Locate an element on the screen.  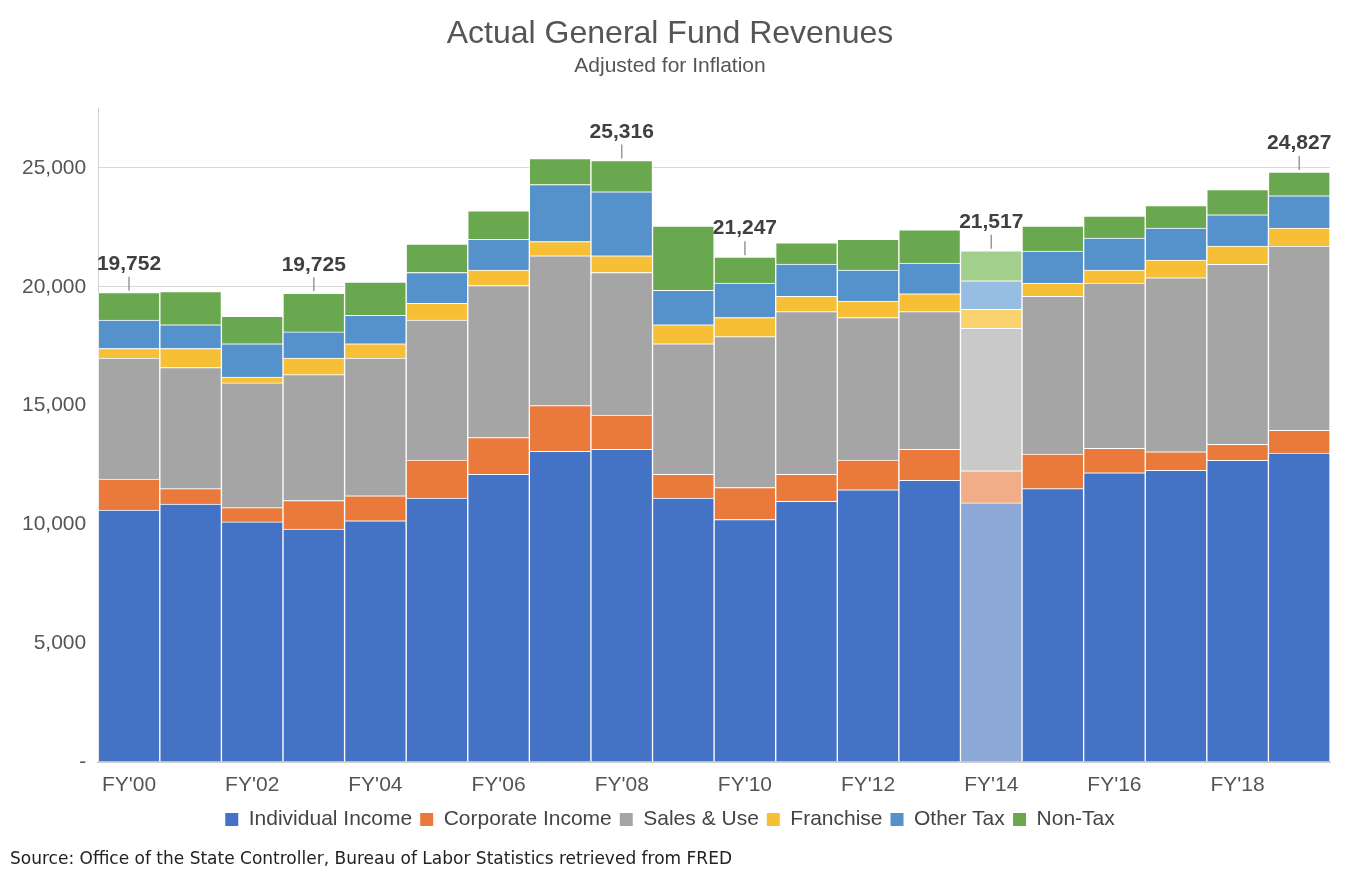
x-tick-label: FY'00 is located at coordinates (129, 784).